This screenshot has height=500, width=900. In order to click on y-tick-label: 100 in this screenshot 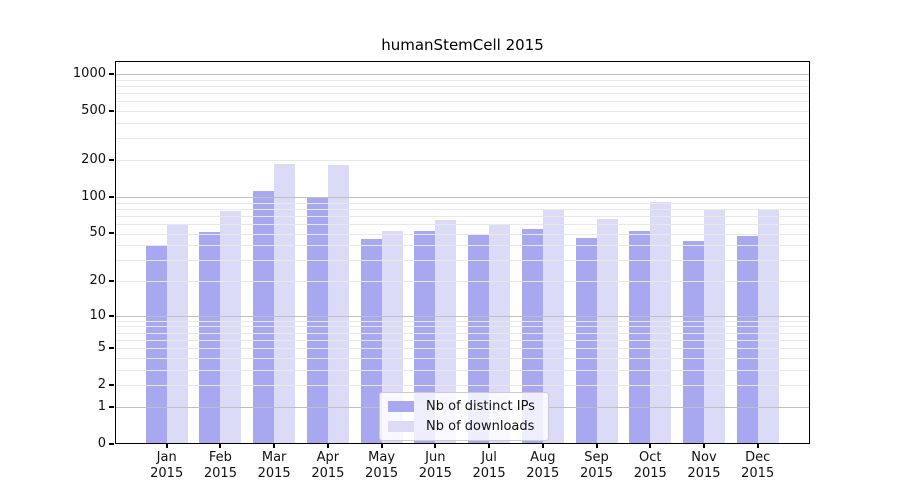, I will do `click(93, 196)`.